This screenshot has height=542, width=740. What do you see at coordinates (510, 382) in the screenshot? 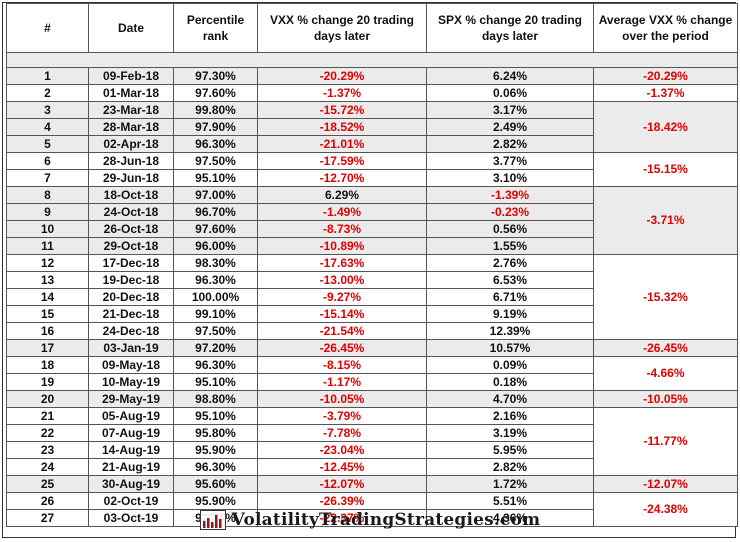
I see `row-spx-change: 0.18%` at bounding box center [510, 382].